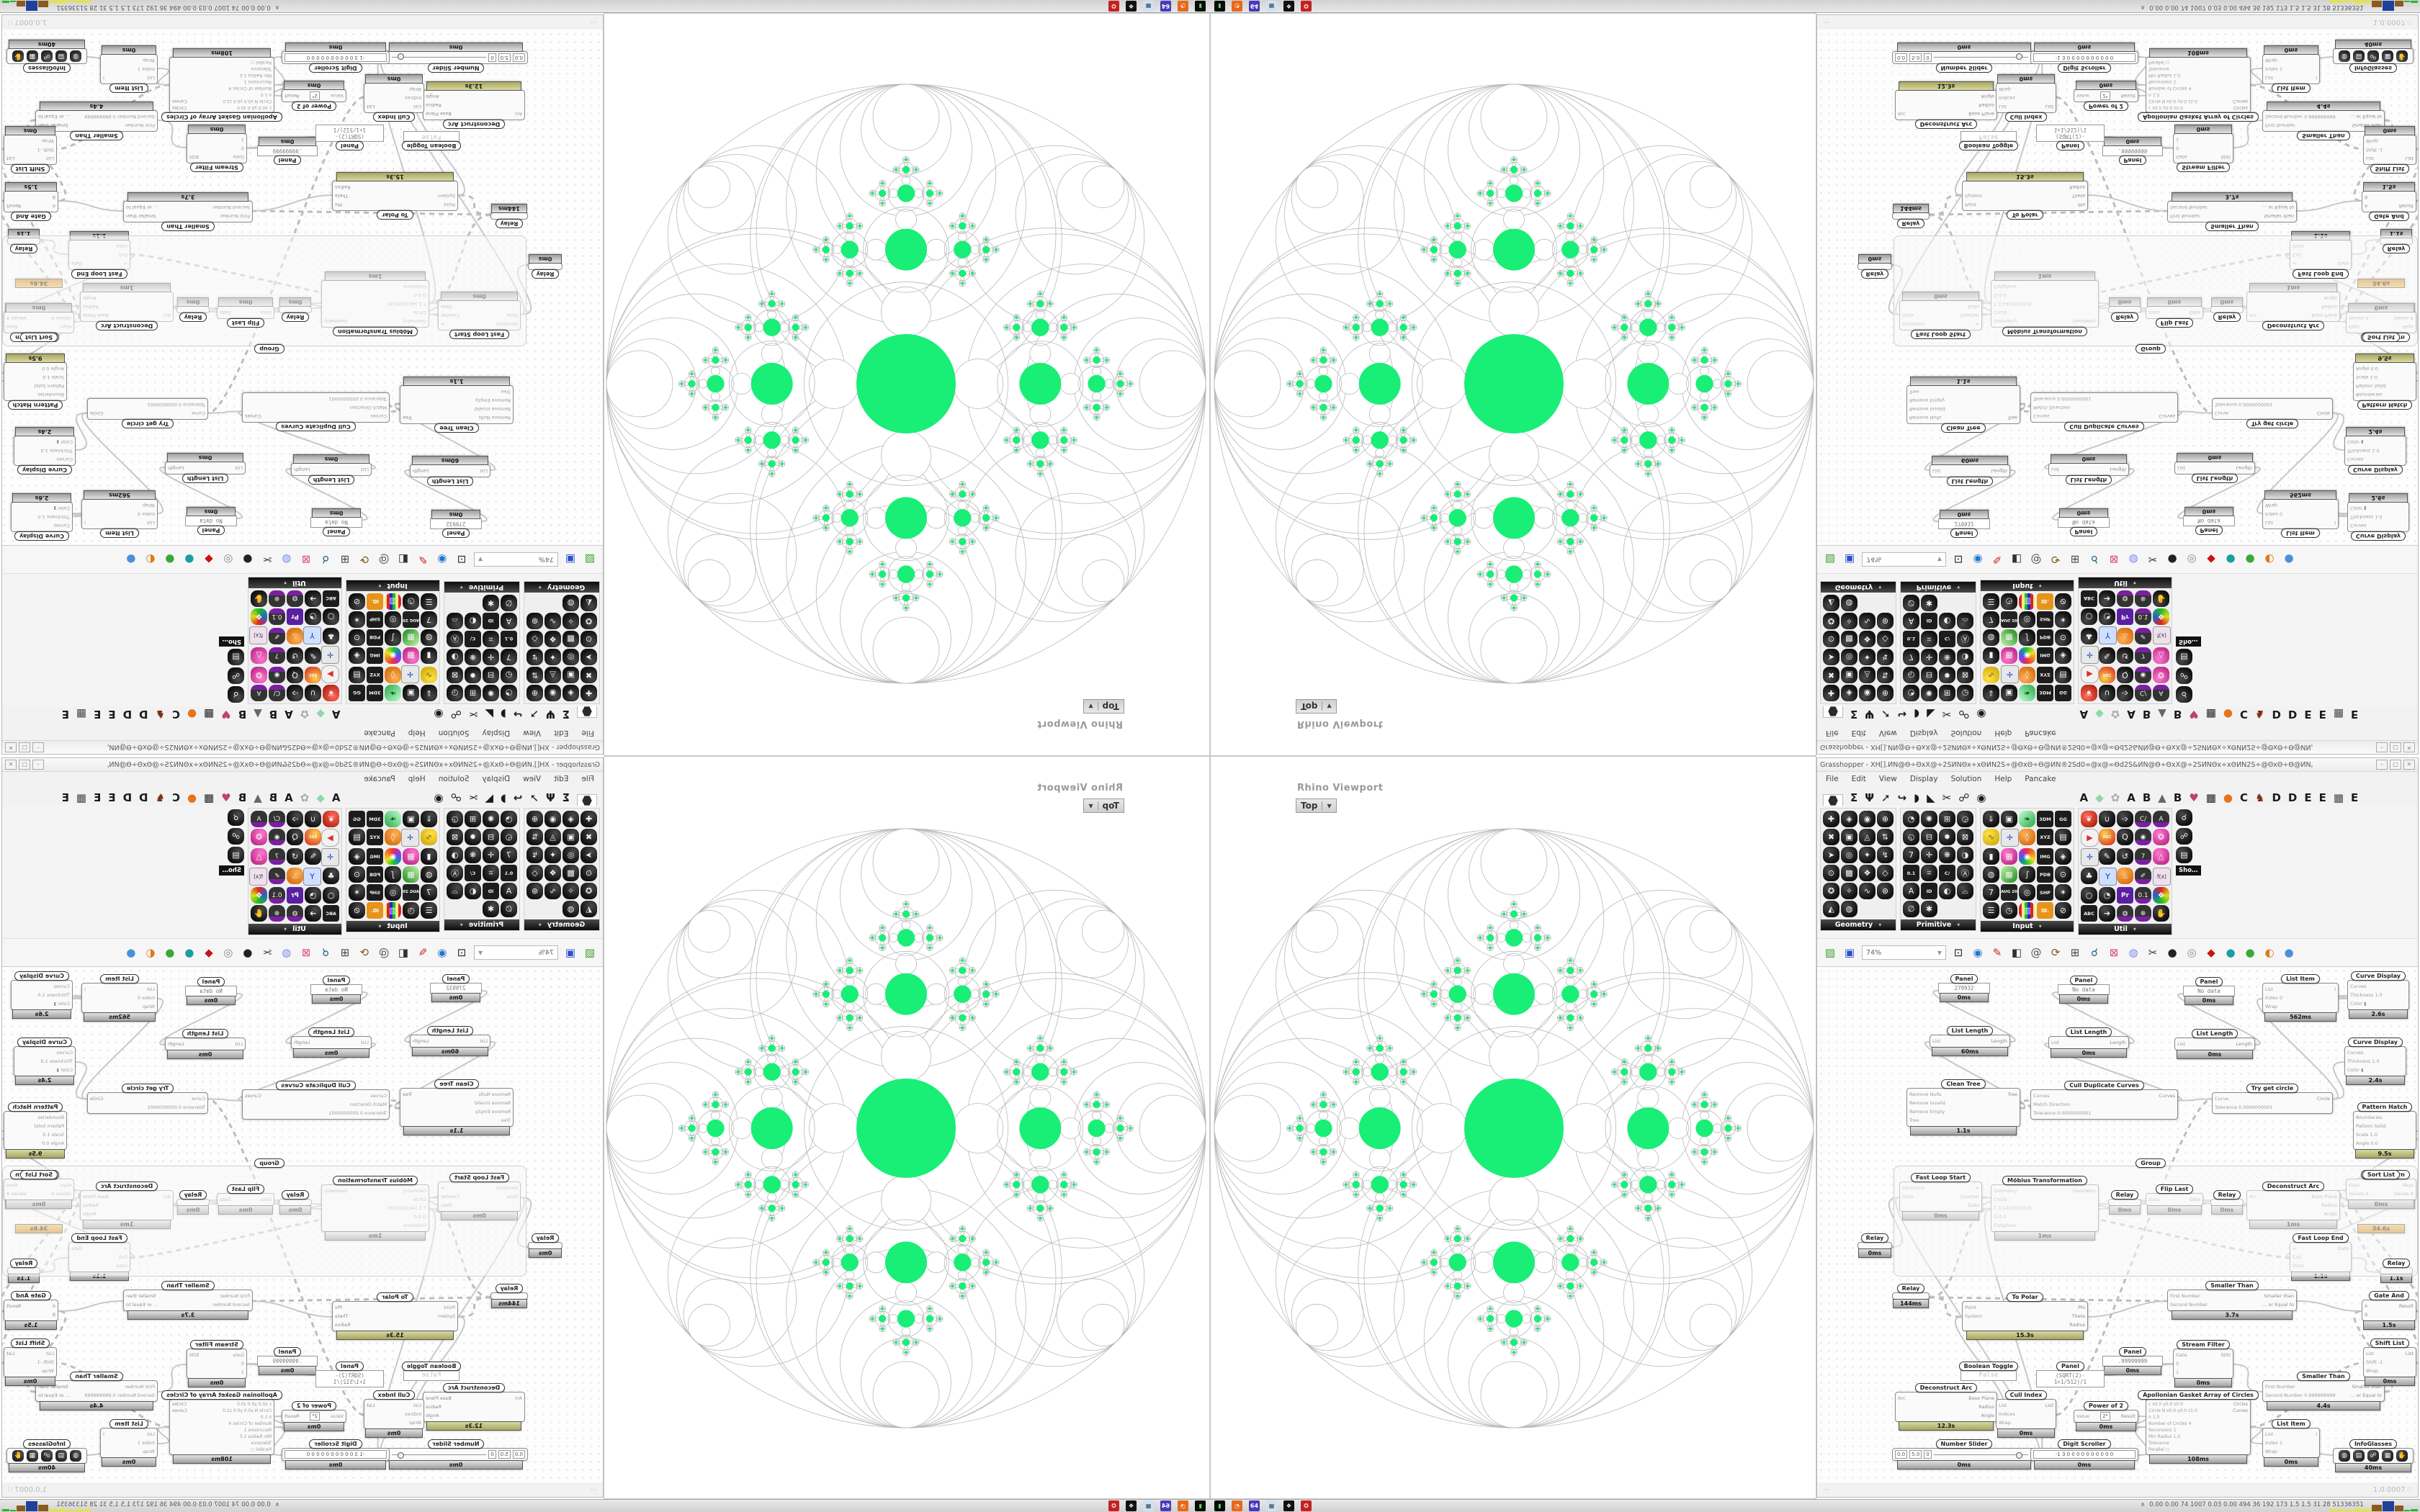 The height and width of the screenshot is (1512, 2420). I want to click on palette-icon-geometry-13: ▩, so click(1849, 639).